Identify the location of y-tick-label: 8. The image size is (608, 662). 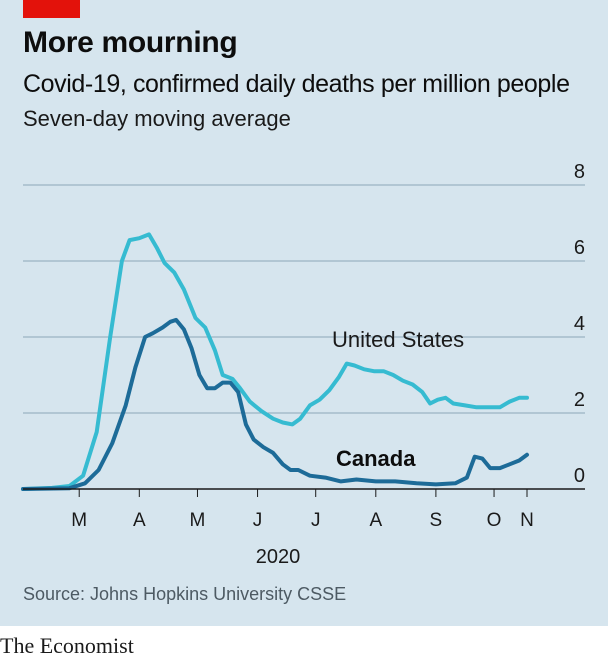
(579, 172).